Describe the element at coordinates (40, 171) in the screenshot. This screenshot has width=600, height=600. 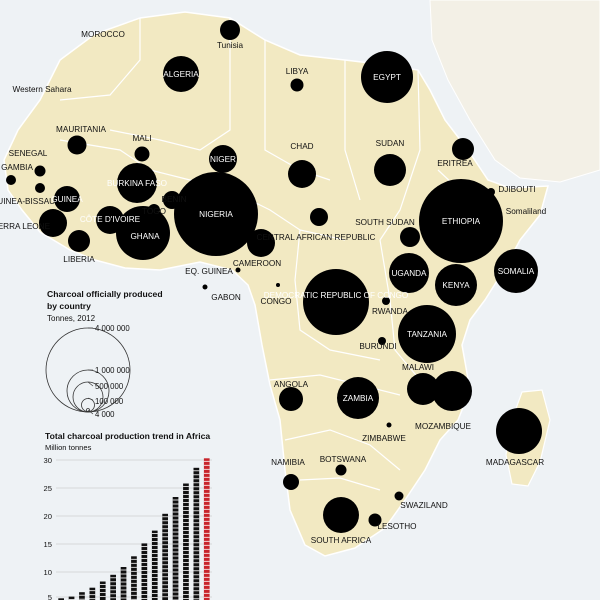
I see `senegal-circle` at that location.